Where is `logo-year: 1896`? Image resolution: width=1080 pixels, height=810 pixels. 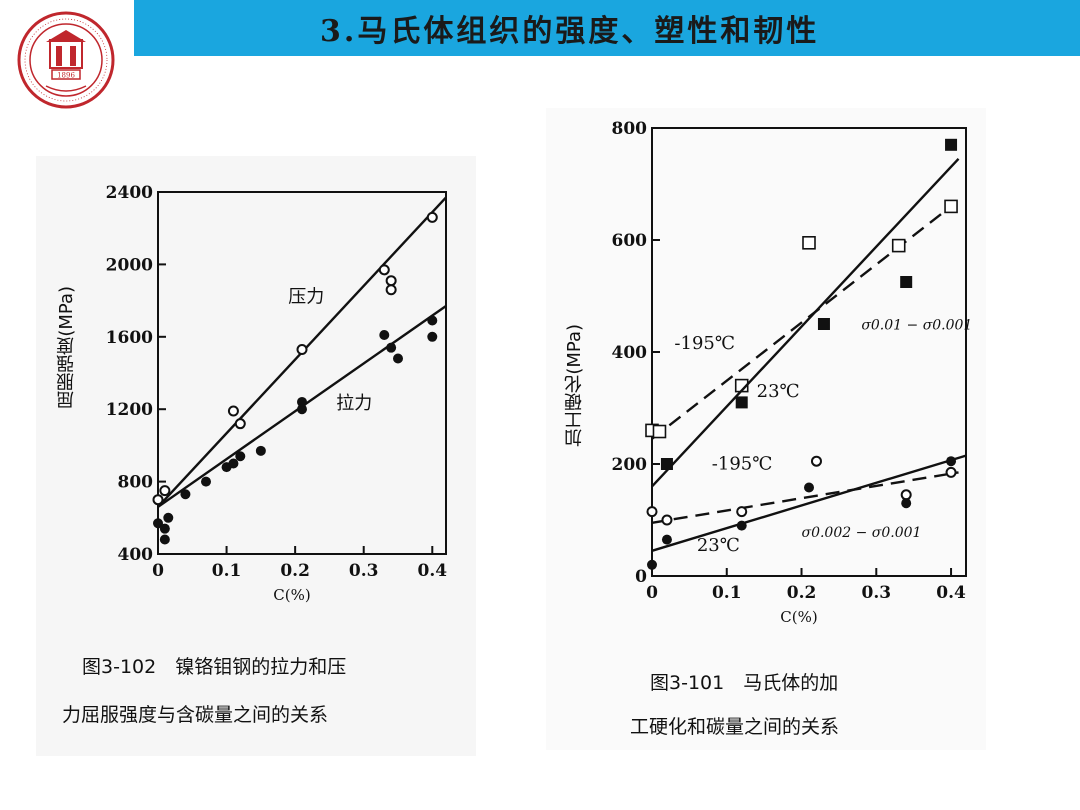
logo-year: 1896 is located at coordinates (66, 76).